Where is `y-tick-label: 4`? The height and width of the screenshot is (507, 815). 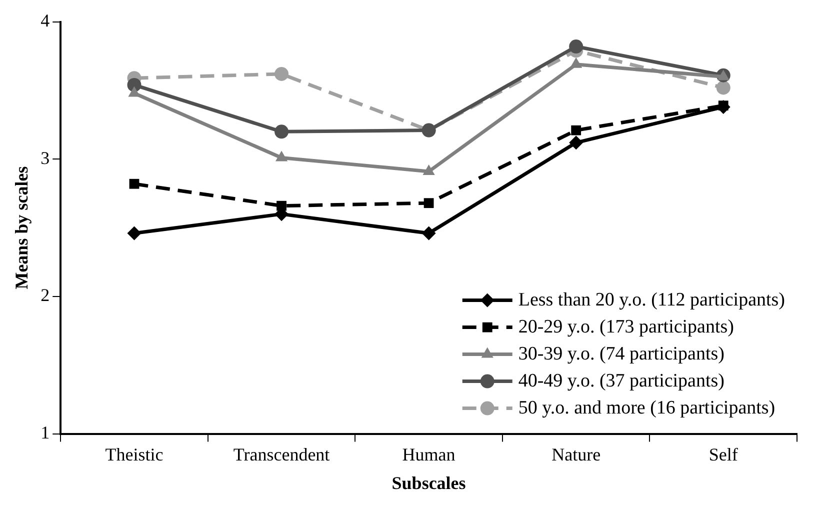
y-tick-label: 4 is located at coordinates (45, 20).